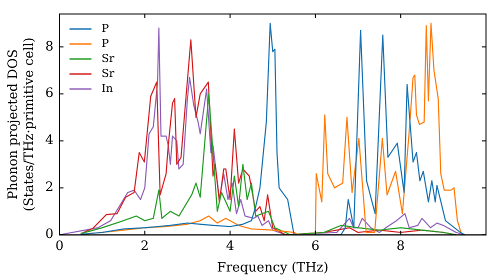 The height and width of the screenshot is (280, 500). I want to click on x-tick-label: 2, so click(144, 246).